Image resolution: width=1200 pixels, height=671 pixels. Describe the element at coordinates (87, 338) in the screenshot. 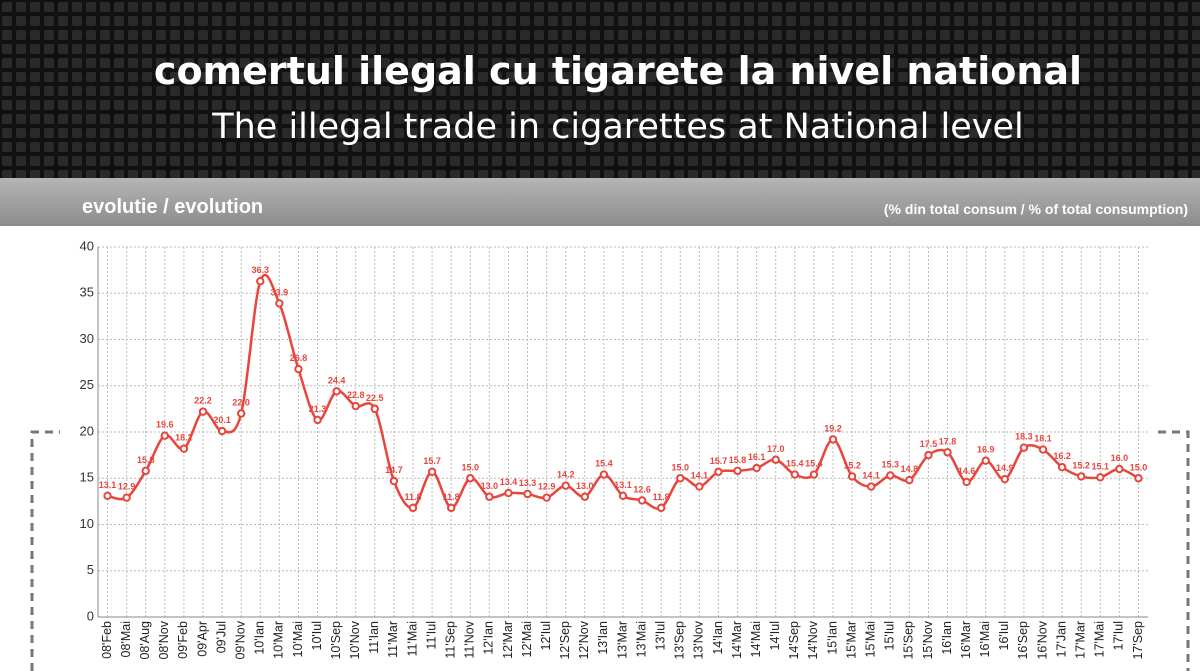

I see `y-tick-label: 30` at that location.